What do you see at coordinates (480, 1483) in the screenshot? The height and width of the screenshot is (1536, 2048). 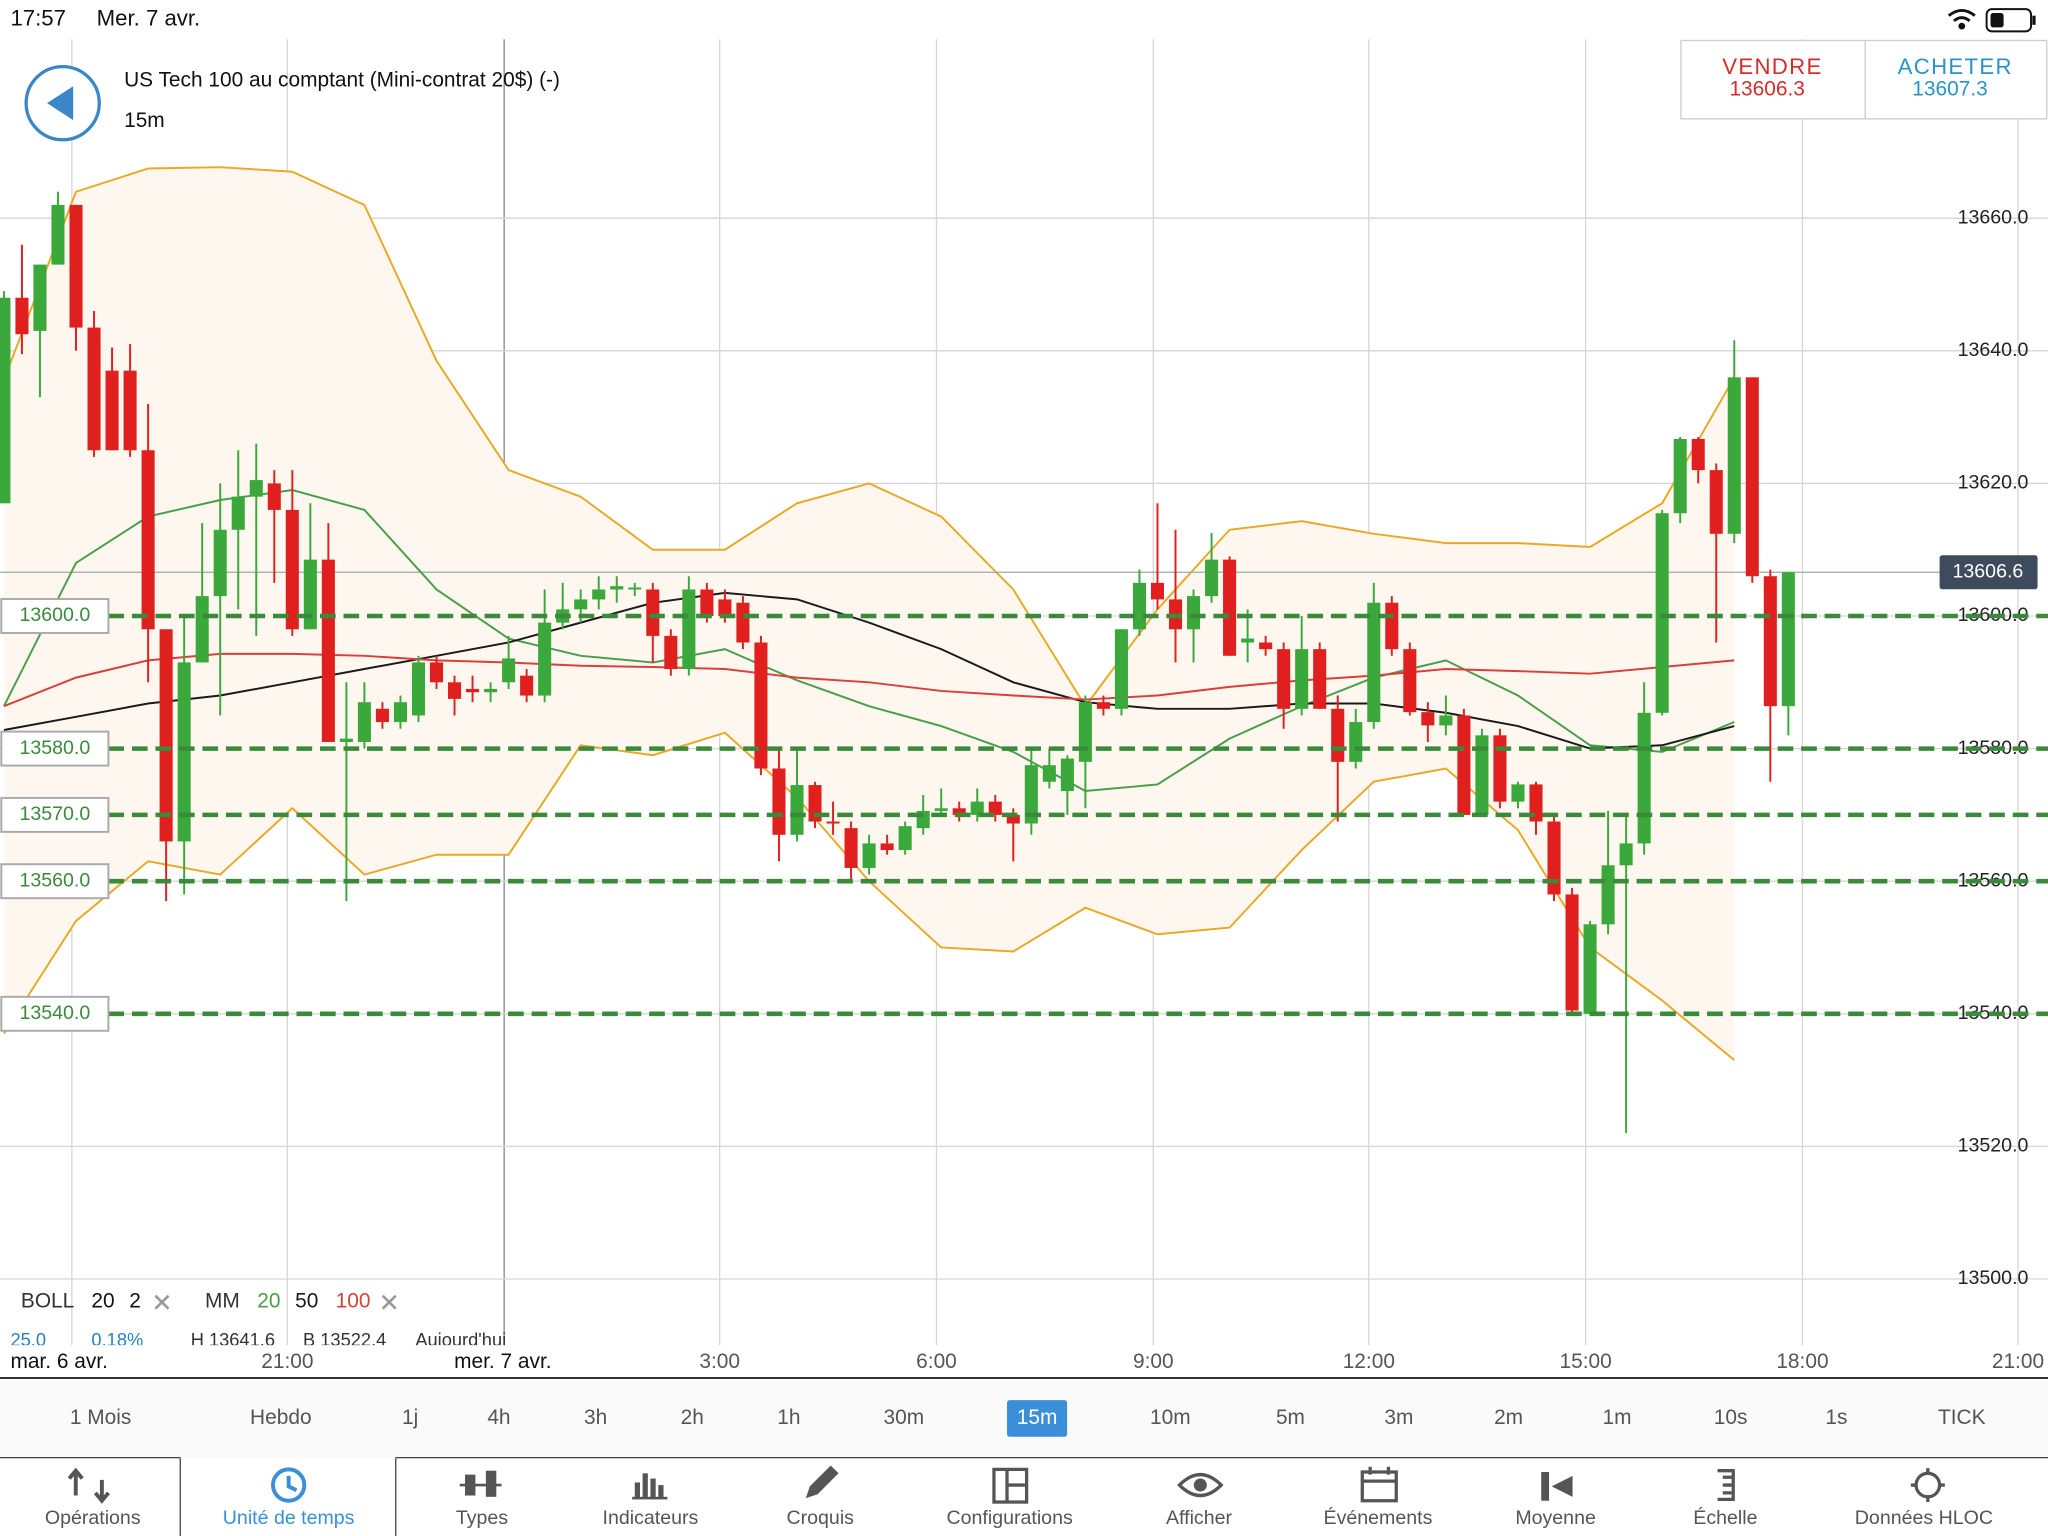 I see `icon-types` at bounding box center [480, 1483].